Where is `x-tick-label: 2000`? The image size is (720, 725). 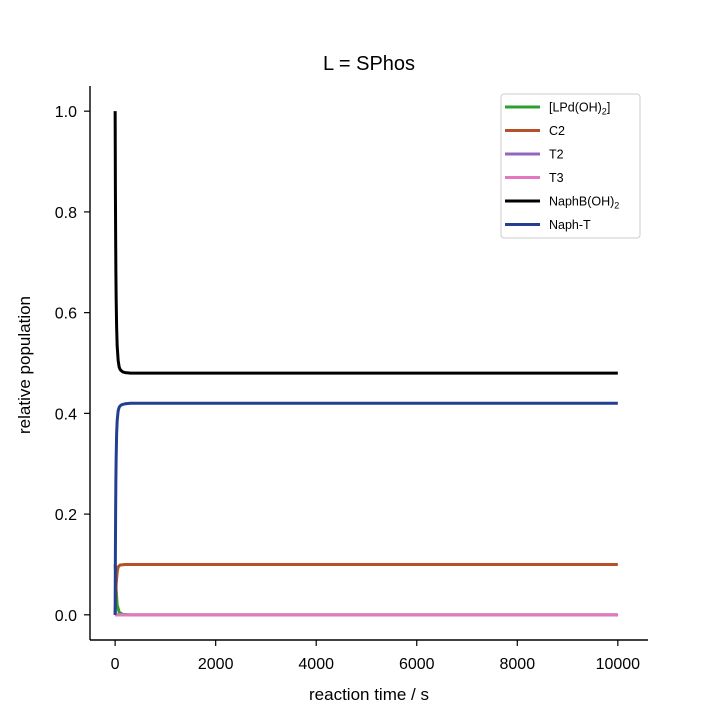
x-tick-label: 2000 is located at coordinates (216, 664).